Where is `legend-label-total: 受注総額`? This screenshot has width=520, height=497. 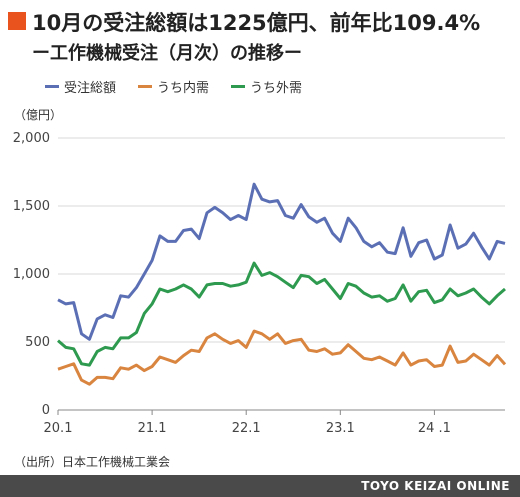
legend-label-total: 受注総額 is located at coordinates (90, 88).